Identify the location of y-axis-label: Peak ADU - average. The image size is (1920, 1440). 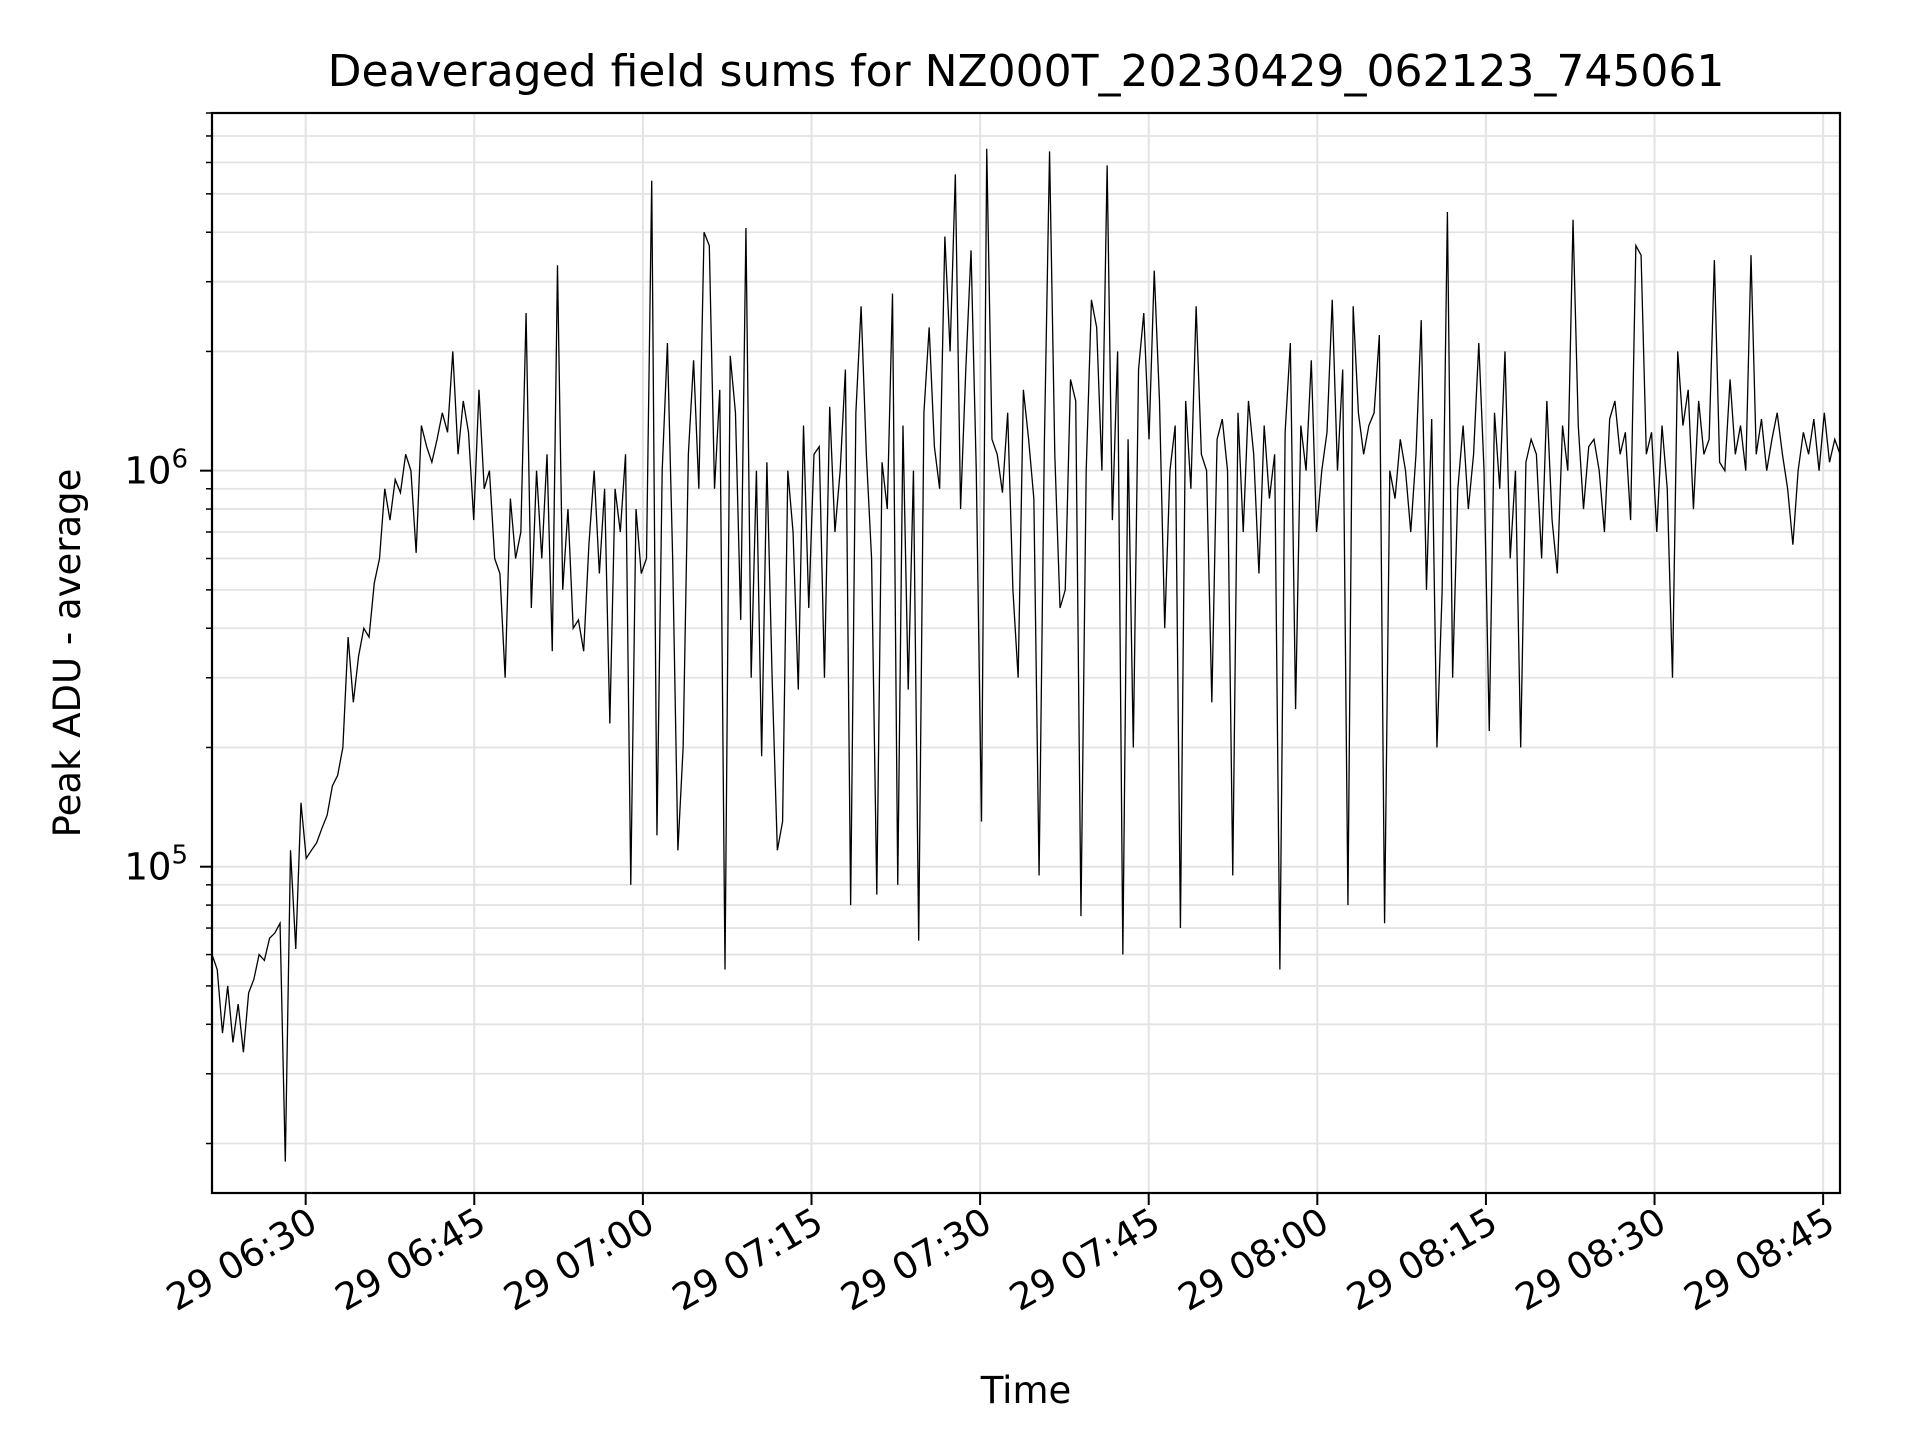
(67, 653).